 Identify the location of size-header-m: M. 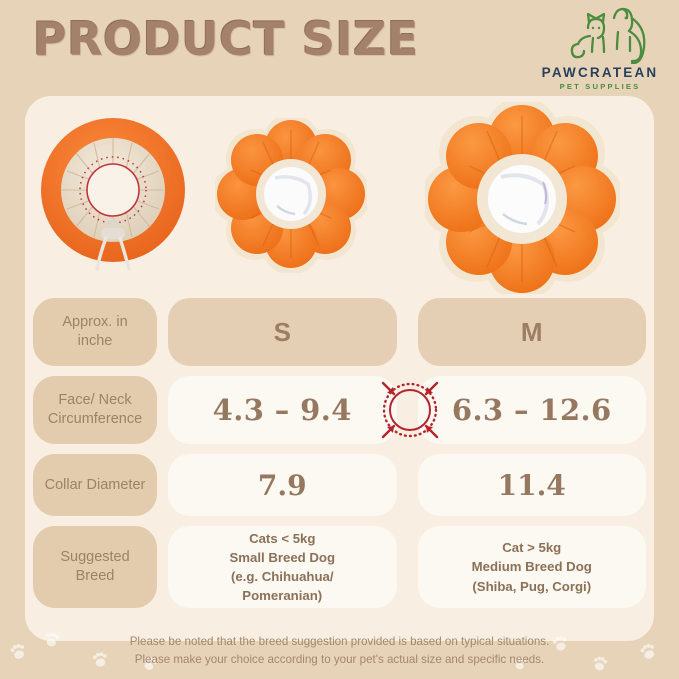
(531, 332).